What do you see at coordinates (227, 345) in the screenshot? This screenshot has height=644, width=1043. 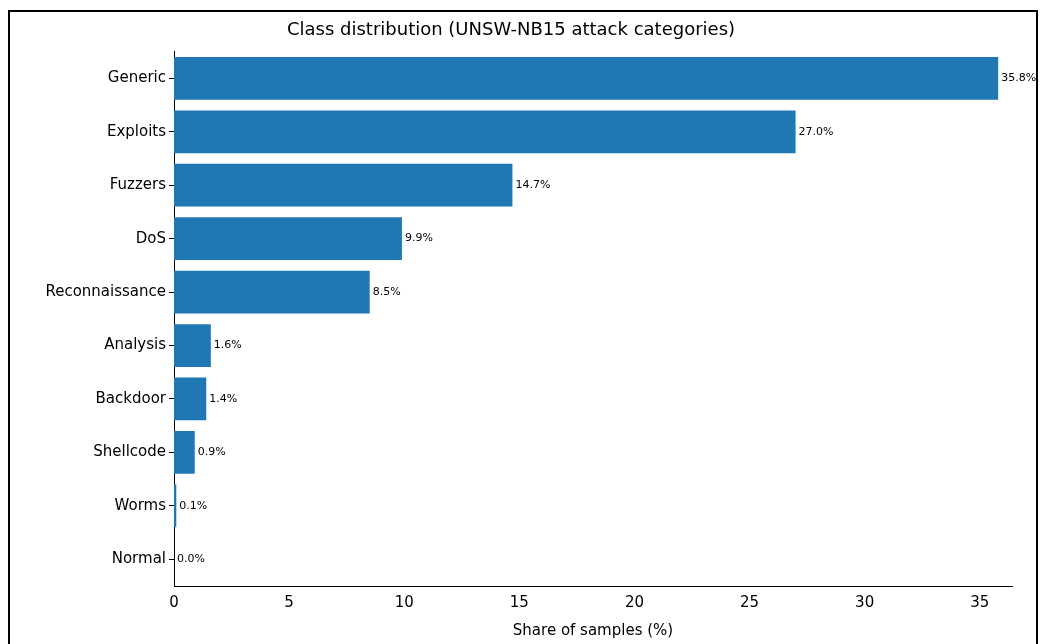 I see `data-label: 1.6%` at bounding box center [227, 345].